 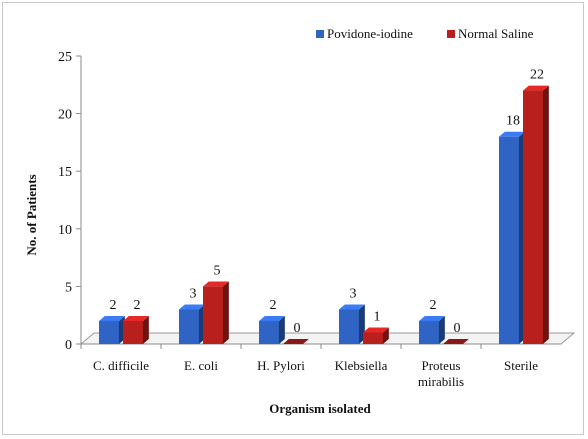 I want to click on y-tick-label: 25, so click(x=65, y=57).